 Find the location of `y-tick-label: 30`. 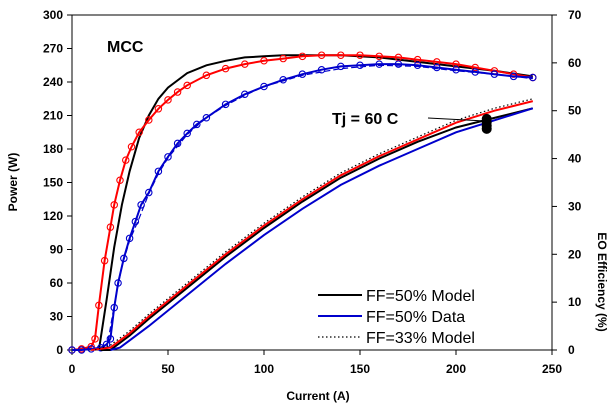

y-tick-label: 30 is located at coordinates (57, 317).